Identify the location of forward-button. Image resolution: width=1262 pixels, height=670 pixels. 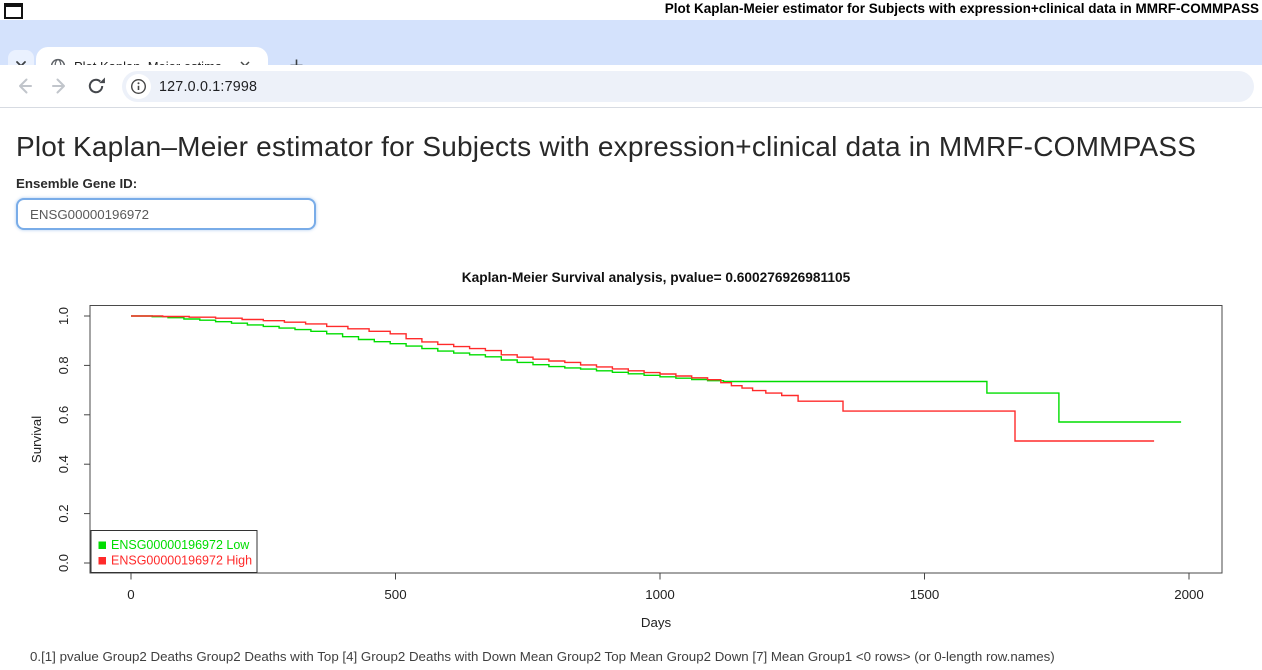
(60, 86).